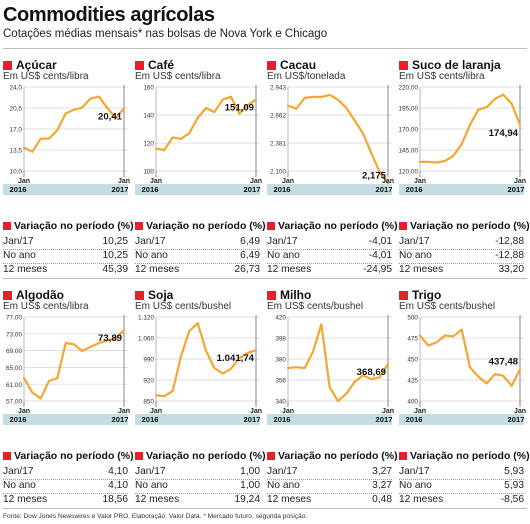 This screenshot has height=524, width=530. I want to click on last-value-label: 73,89, so click(110, 338).